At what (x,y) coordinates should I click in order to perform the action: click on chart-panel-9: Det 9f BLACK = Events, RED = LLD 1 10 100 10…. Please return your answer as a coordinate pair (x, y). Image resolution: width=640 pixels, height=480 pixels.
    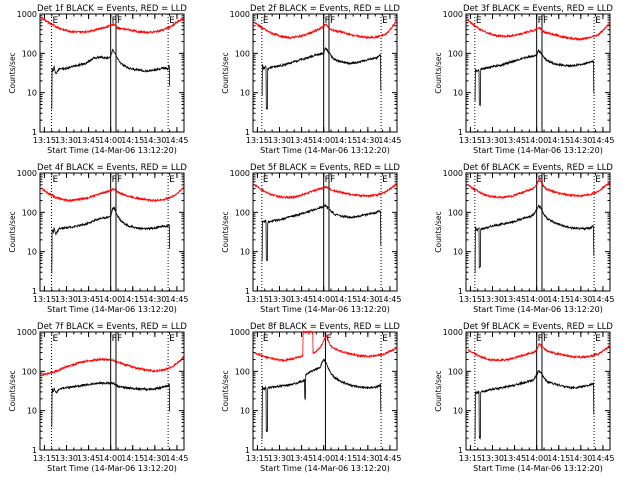
    Looking at the image, I should click on (524, 397).